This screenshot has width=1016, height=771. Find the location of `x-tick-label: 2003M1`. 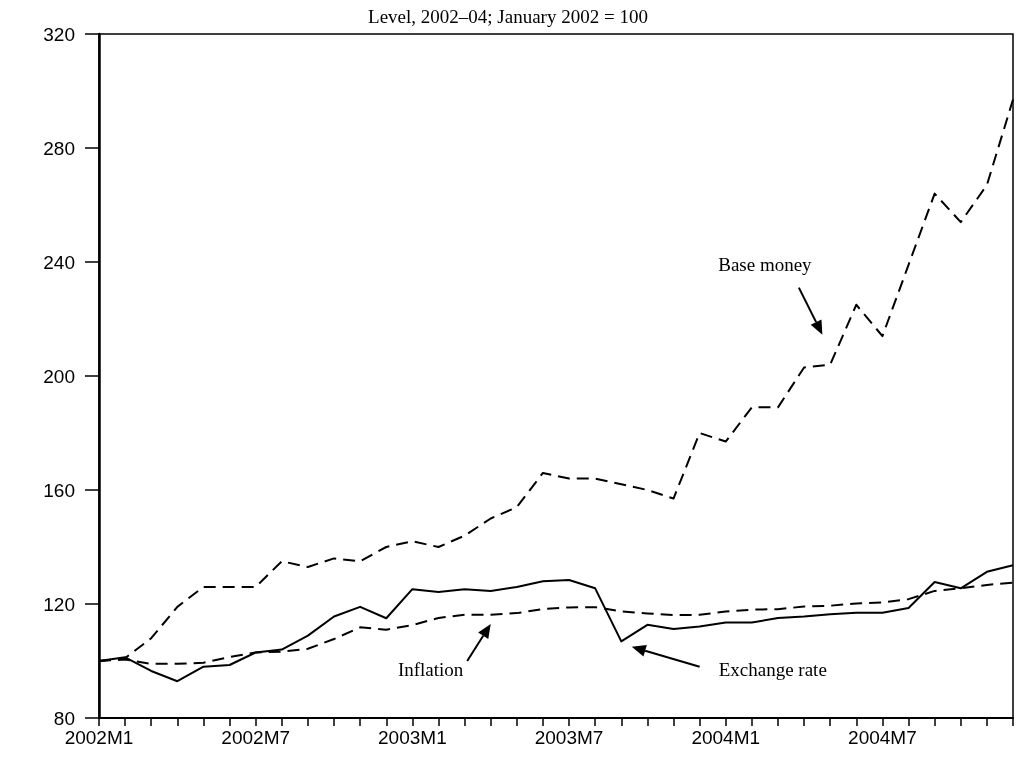

x-tick-label: 2003M1 is located at coordinates (412, 737).